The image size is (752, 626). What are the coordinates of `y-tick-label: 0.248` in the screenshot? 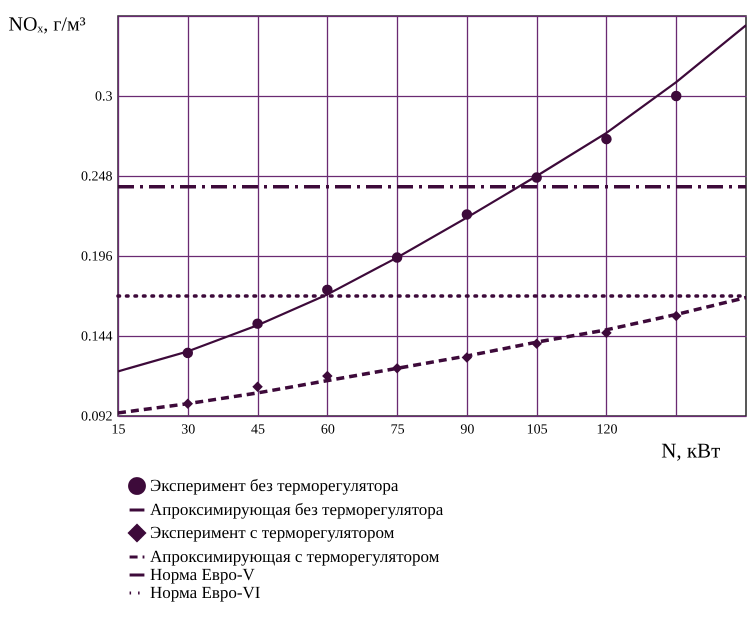 It's located at (96, 177).